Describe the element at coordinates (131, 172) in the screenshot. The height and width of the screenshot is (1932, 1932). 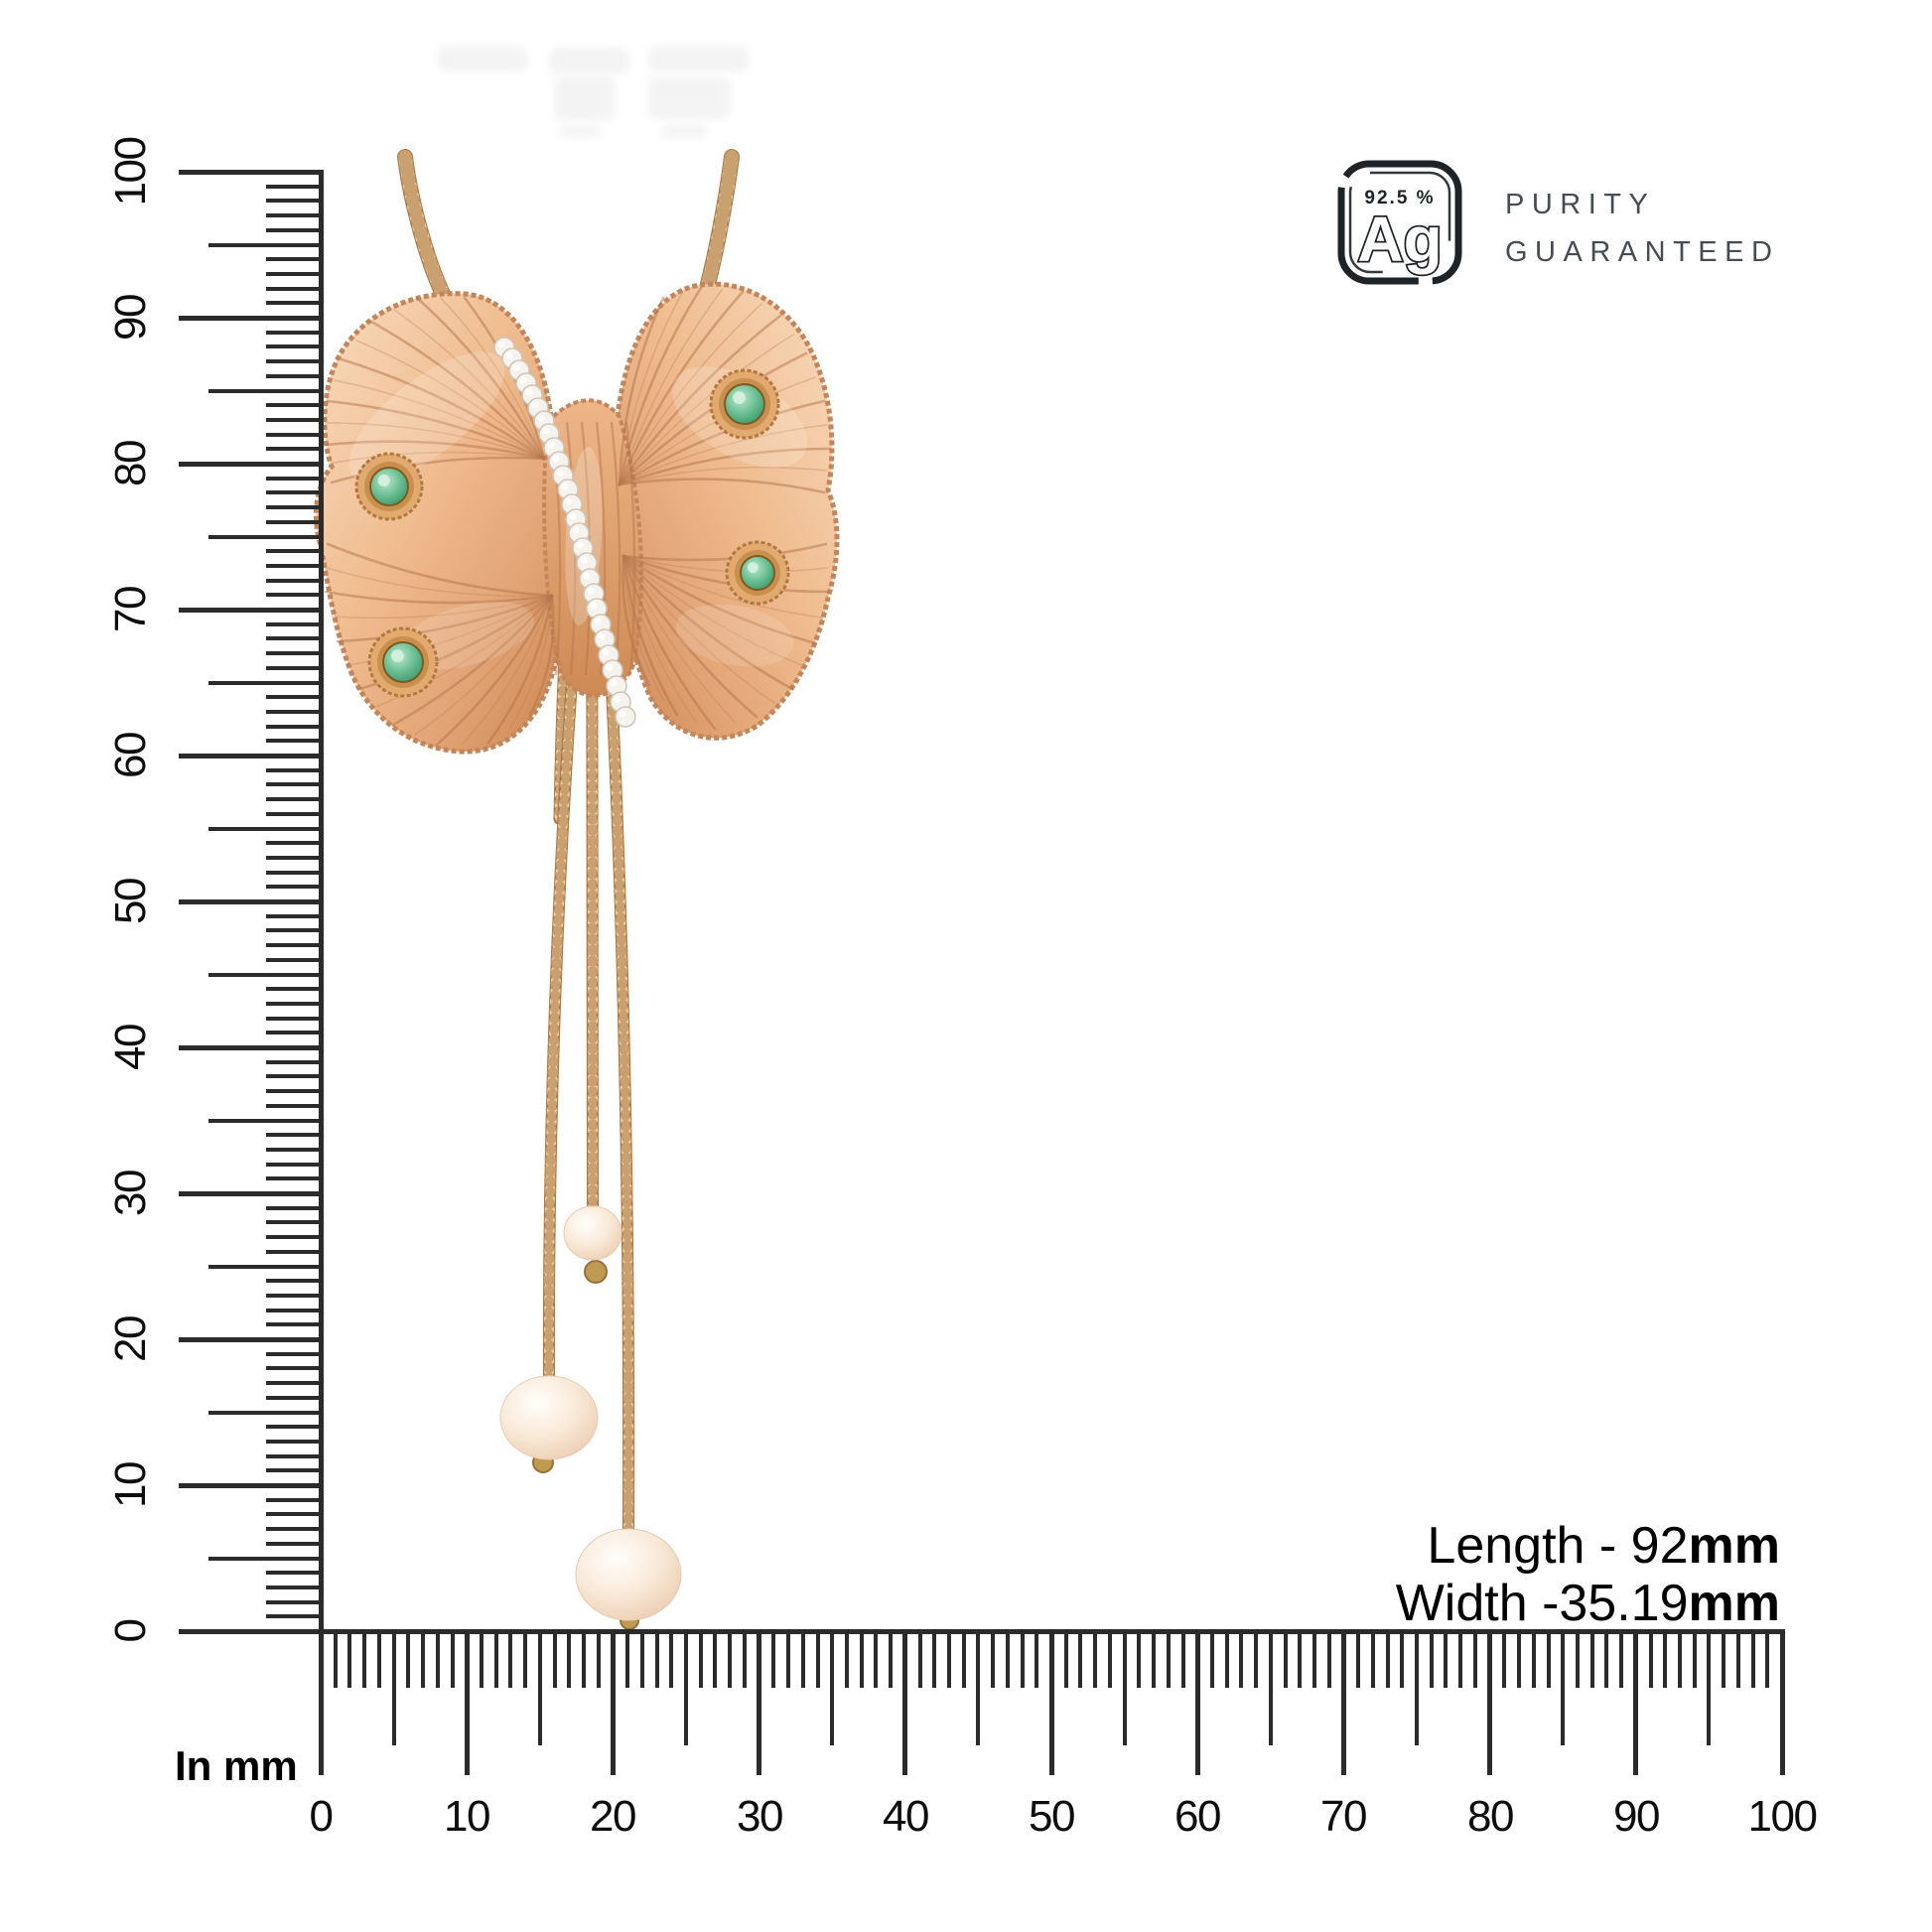
I see `v-ruler-label: 100` at that location.